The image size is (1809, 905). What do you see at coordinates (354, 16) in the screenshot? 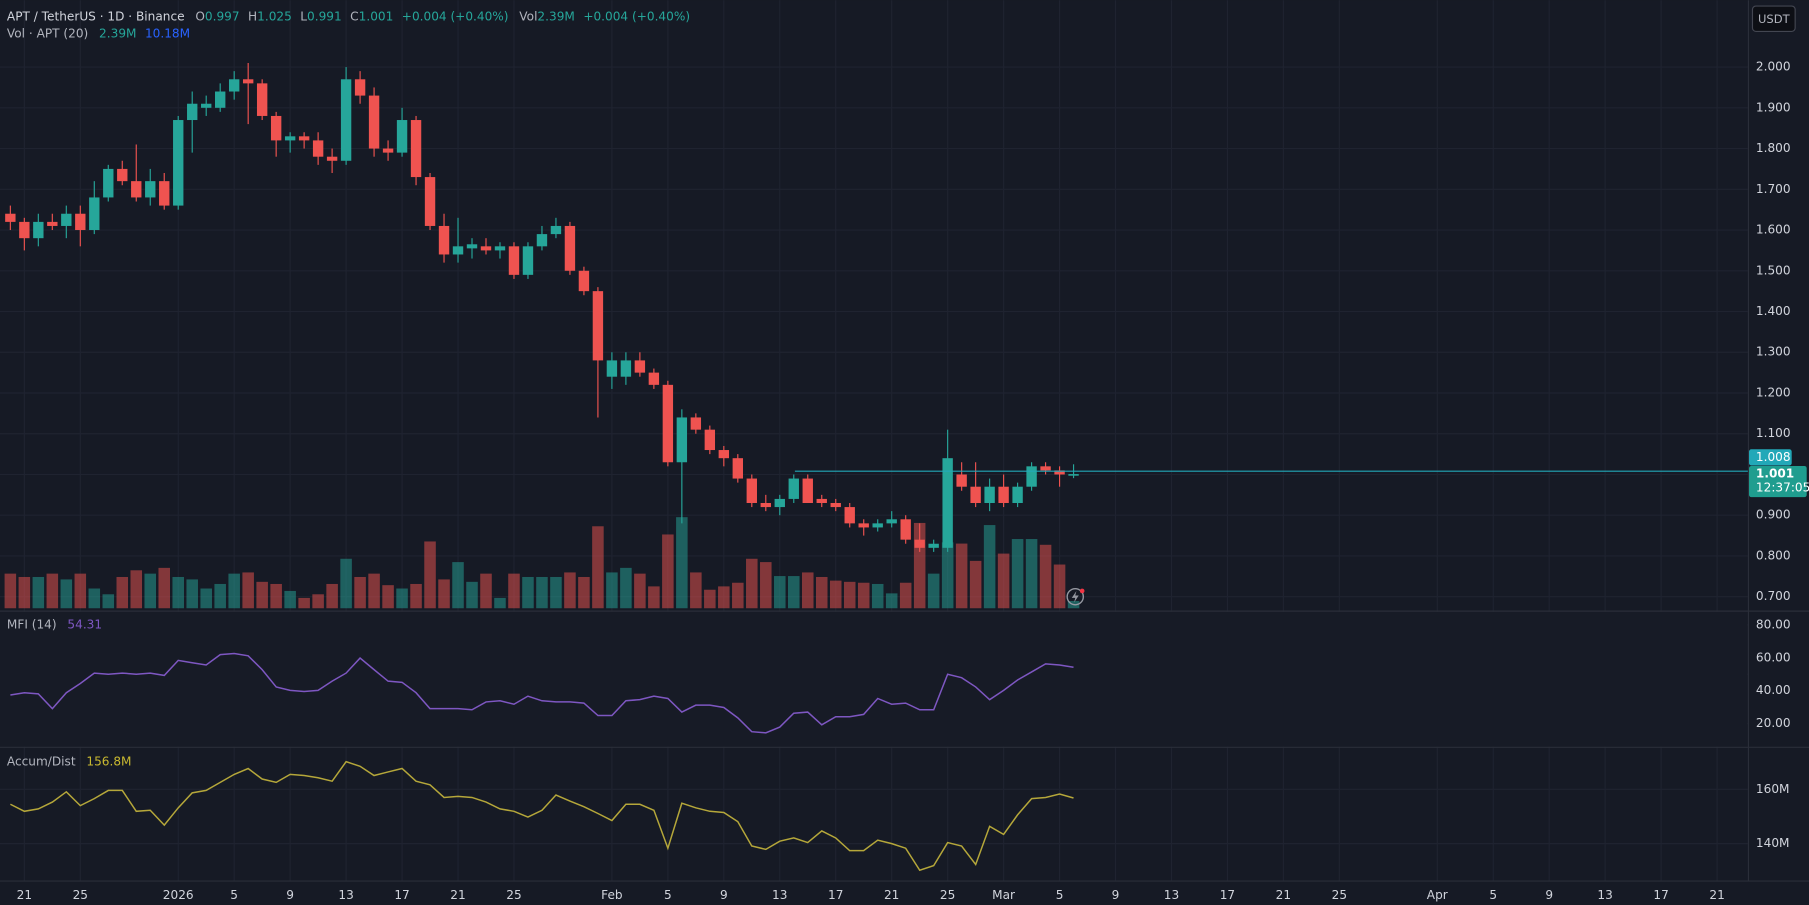
I see `ohlc-key: C` at bounding box center [354, 16].